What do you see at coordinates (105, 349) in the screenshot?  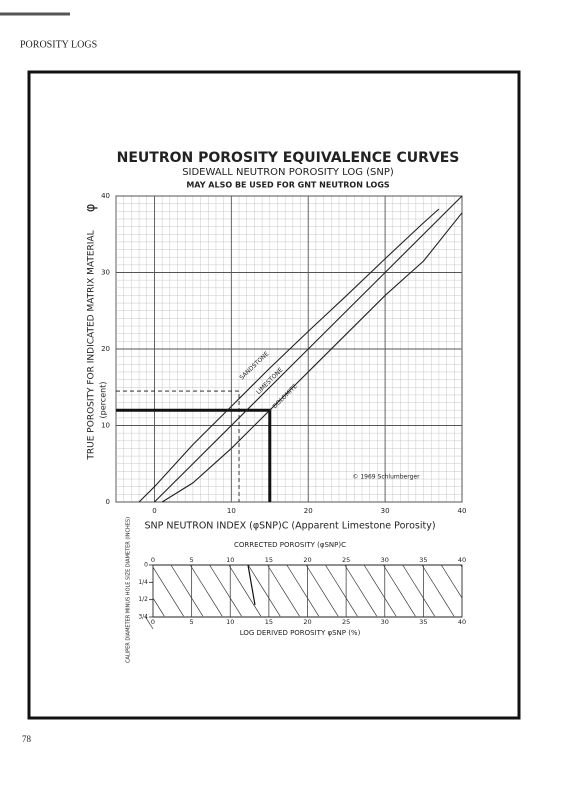 I see `y-tick-label: 20` at bounding box center [105, 349].